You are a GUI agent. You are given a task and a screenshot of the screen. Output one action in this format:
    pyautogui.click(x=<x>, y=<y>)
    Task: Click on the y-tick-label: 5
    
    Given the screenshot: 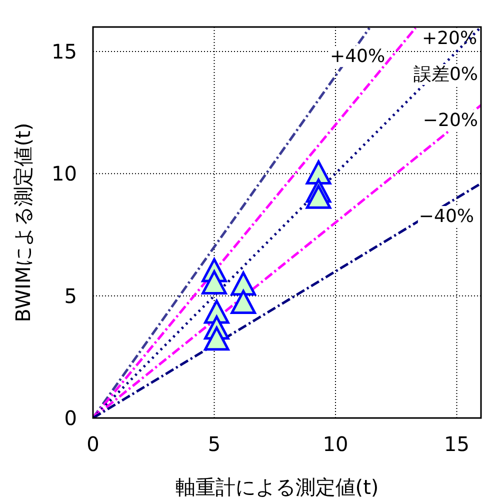 What is the action you would take?
    pyautogui.click(x=70, y=296)
    